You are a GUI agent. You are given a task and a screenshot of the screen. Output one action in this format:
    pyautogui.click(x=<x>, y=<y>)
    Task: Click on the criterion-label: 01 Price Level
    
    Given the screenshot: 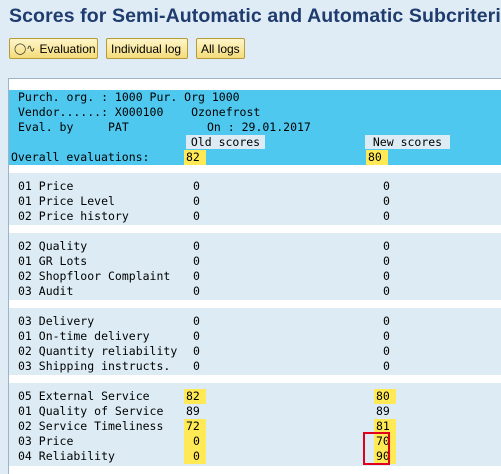 What is the action you would take?
    pyautogui.click(x=66, y=201)
    